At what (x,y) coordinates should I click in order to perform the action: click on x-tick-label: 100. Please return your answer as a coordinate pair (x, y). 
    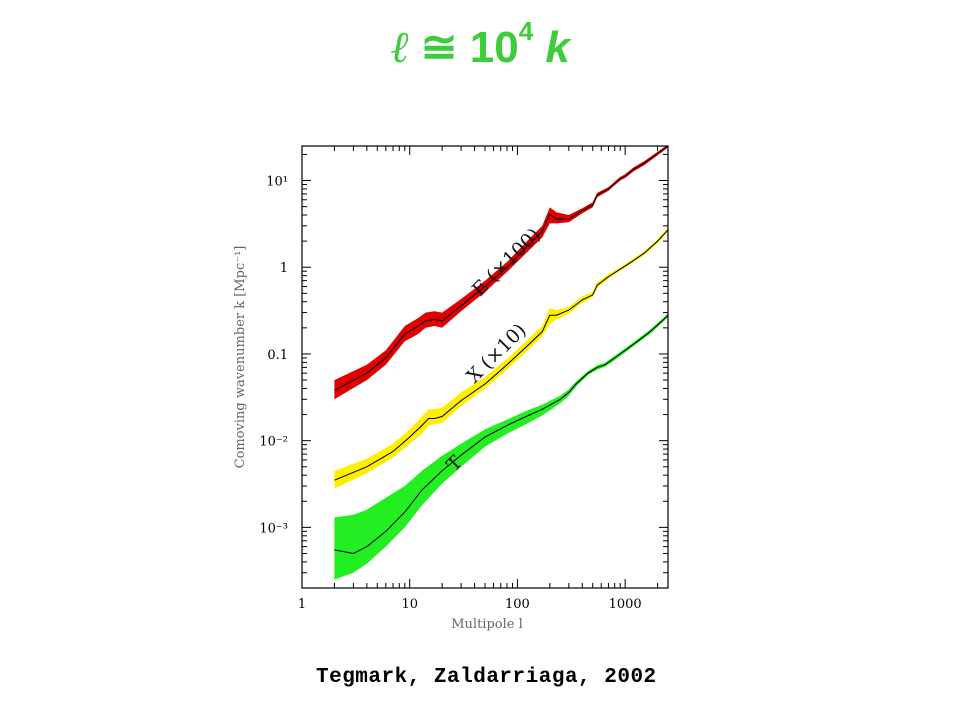
    Looking at the image, I should click on (517, 604).